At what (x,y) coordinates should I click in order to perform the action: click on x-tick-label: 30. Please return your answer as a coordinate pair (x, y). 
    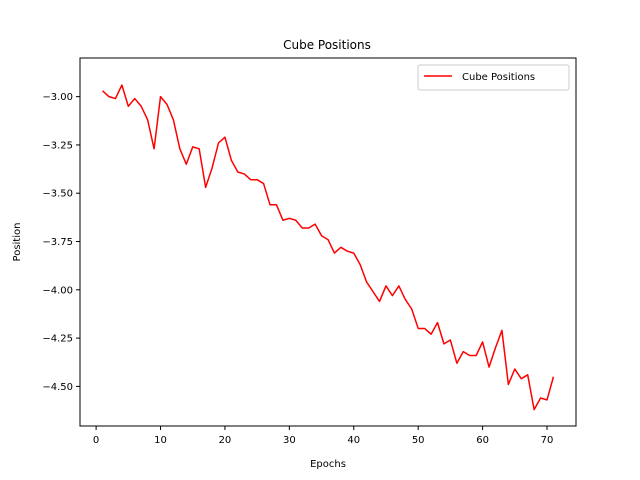
    Looking at the image, I should click on (289, 440).